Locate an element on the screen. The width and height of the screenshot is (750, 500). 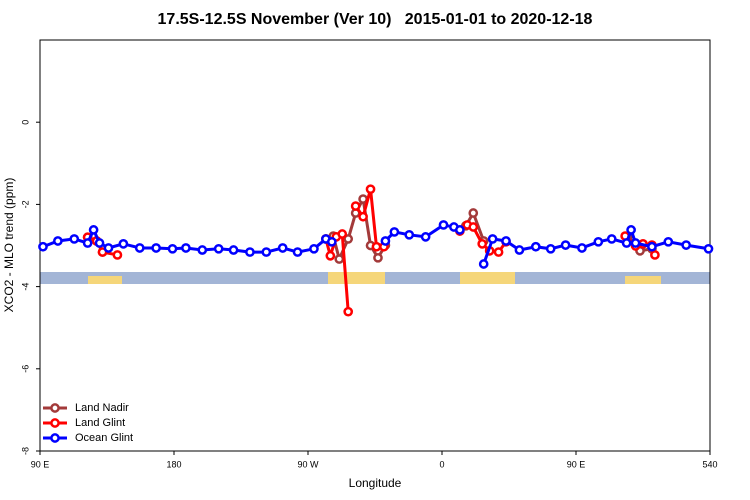
y-axis-label: XCO2 - MLO trend (ppm) is located at coordinates (9, 245).